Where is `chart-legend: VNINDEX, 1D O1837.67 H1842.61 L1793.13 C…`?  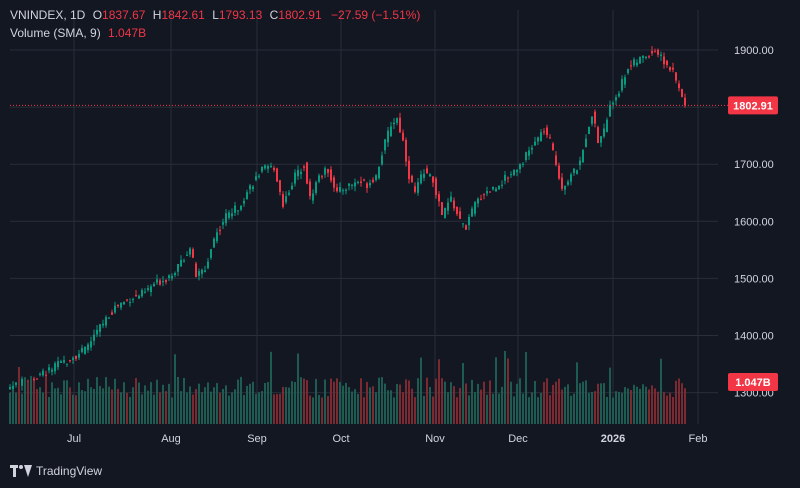
chart-legend: VNINDEX, 1D O1837.67 H1842.61 L1793.13 C… is located at coordinates (215, 24).